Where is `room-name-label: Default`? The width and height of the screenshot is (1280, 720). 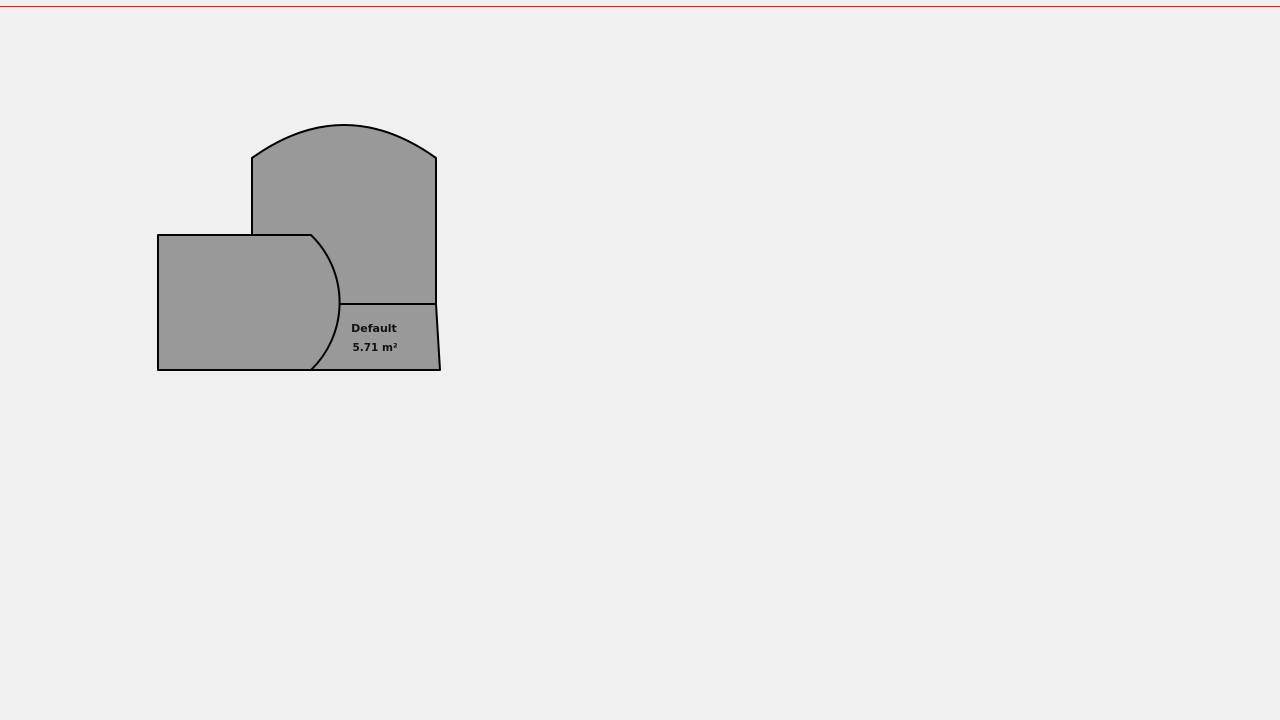
room-name-label: Default is located at coordinates (374, 328).